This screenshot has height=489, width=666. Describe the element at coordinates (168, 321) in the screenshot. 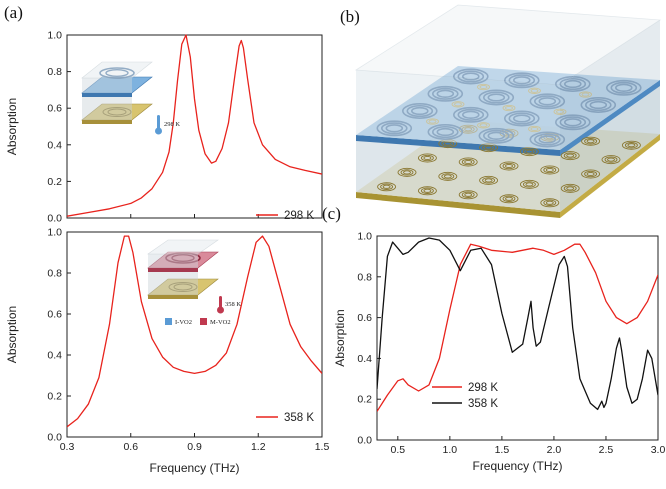

I see `lvo2-legend-swatch` at that location.